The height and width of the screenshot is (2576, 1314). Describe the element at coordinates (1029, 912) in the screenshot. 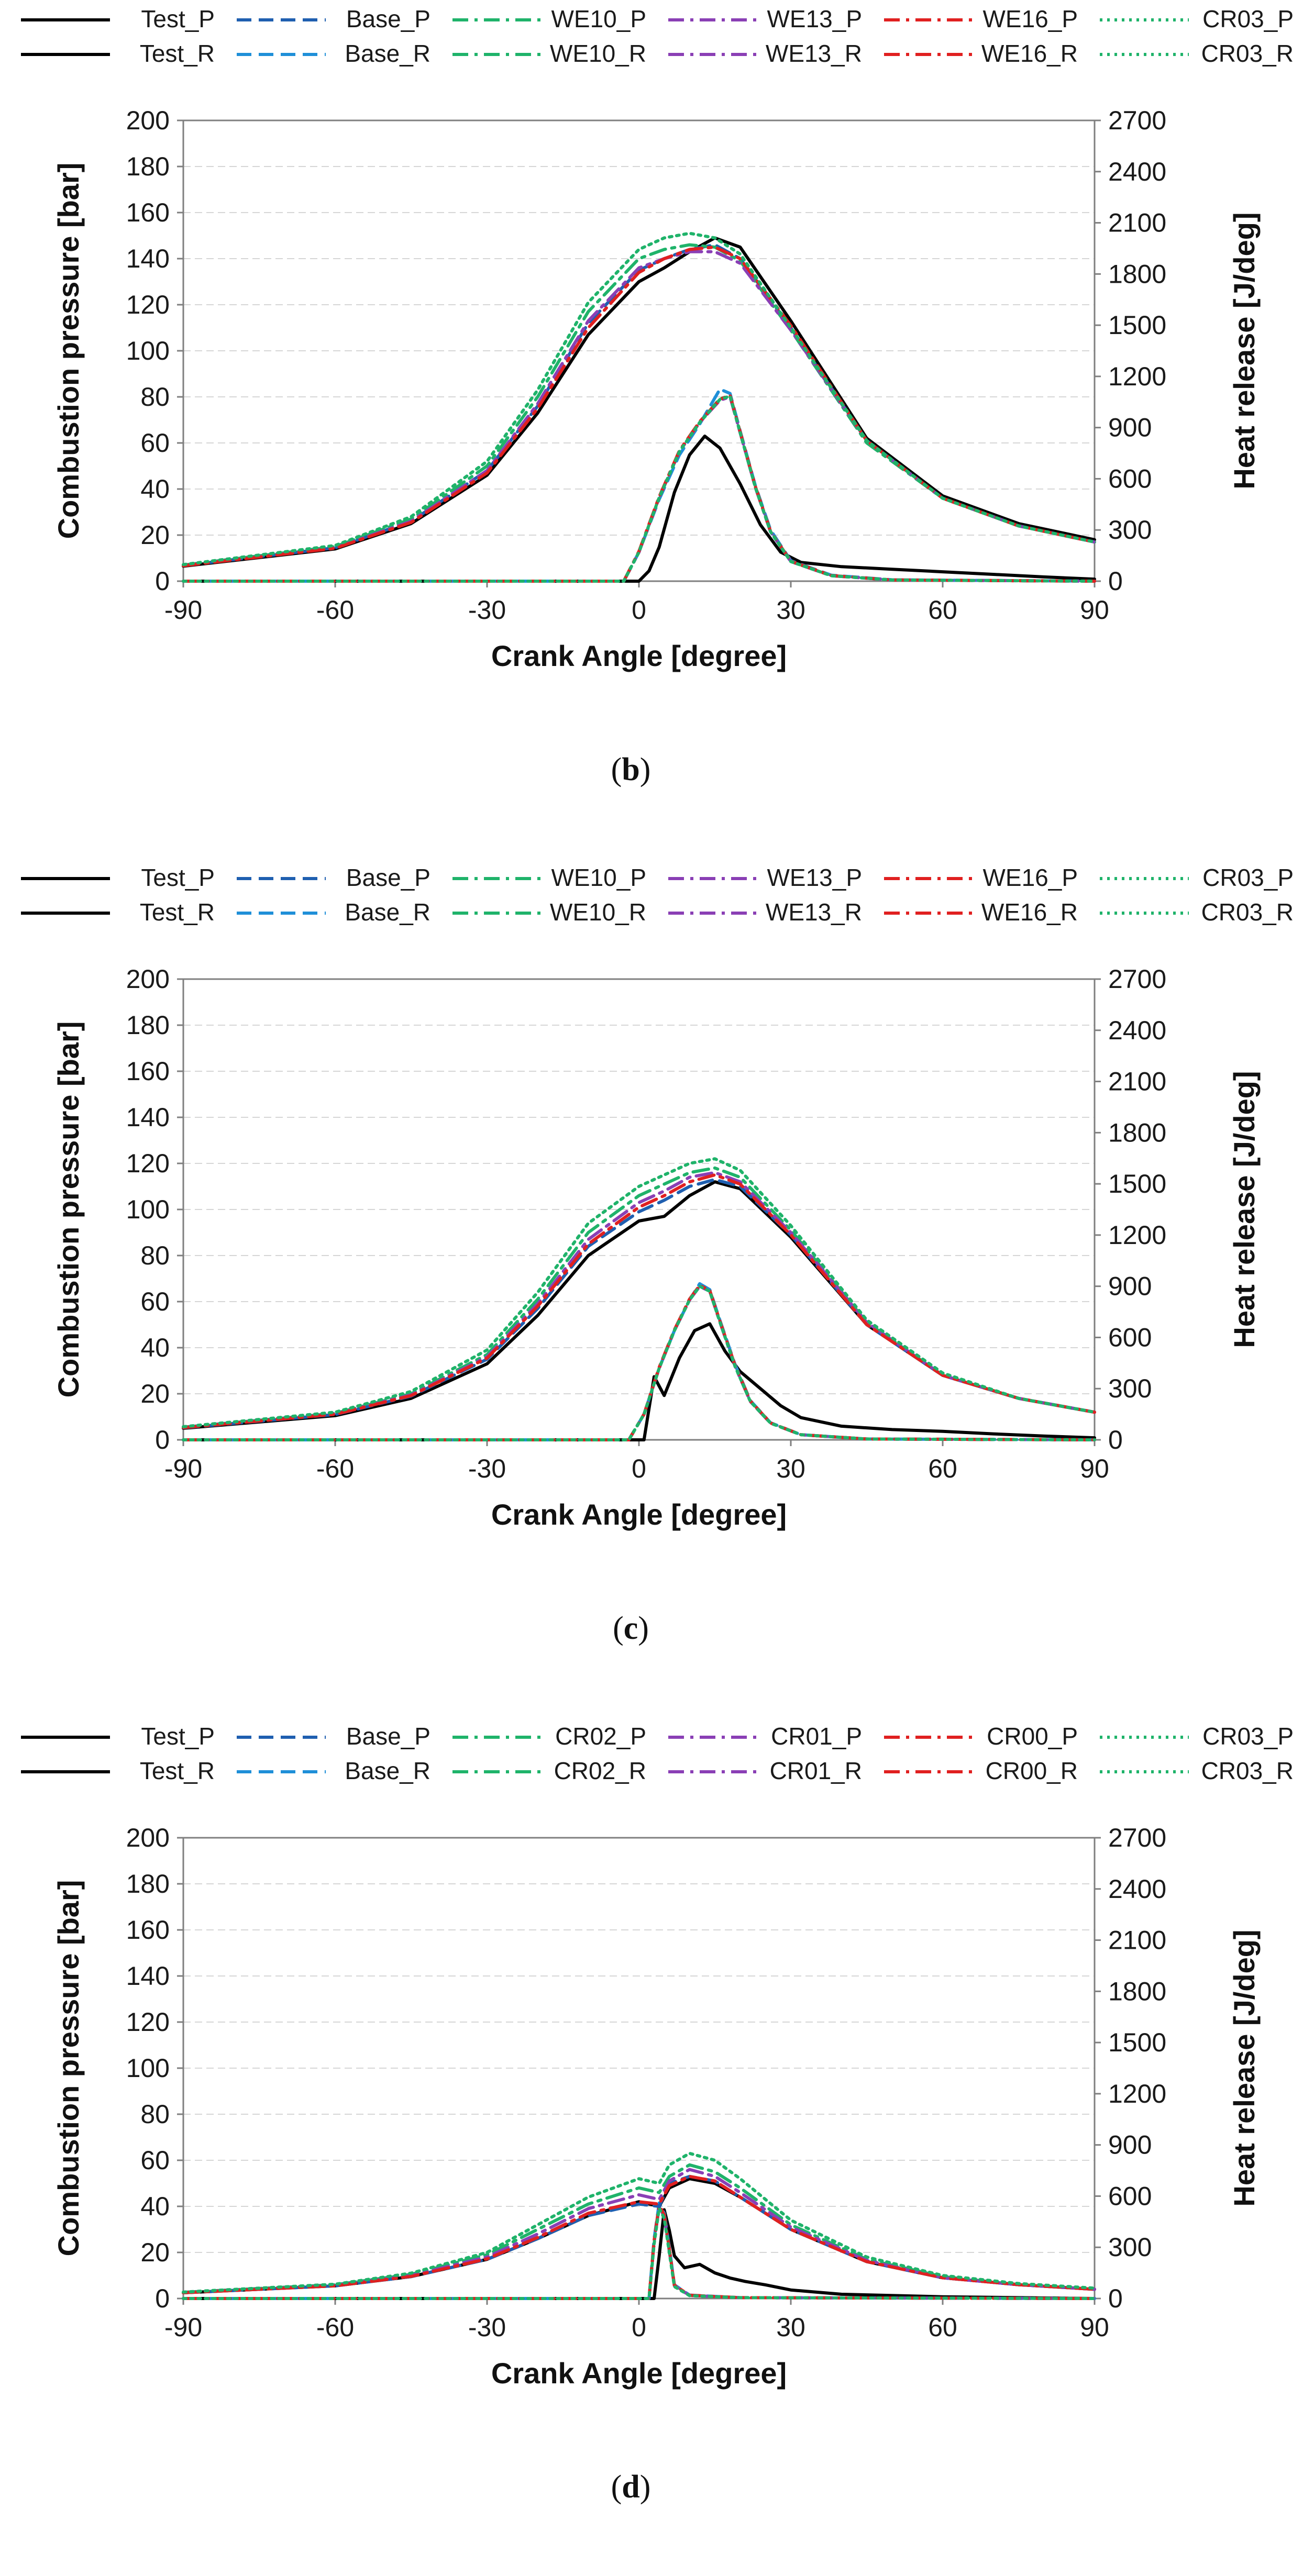

I see `legend-label: WE16_R` at that location.